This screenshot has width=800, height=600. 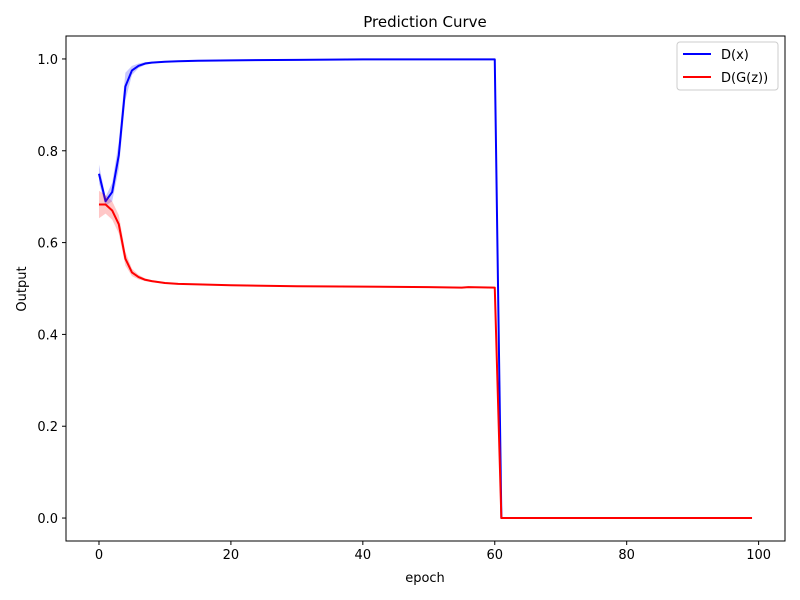 What do you see at coordinates (727, 66) in the screenshot?
I see `legend: D(x) D(G(z))` at bounding box center [727, 66].